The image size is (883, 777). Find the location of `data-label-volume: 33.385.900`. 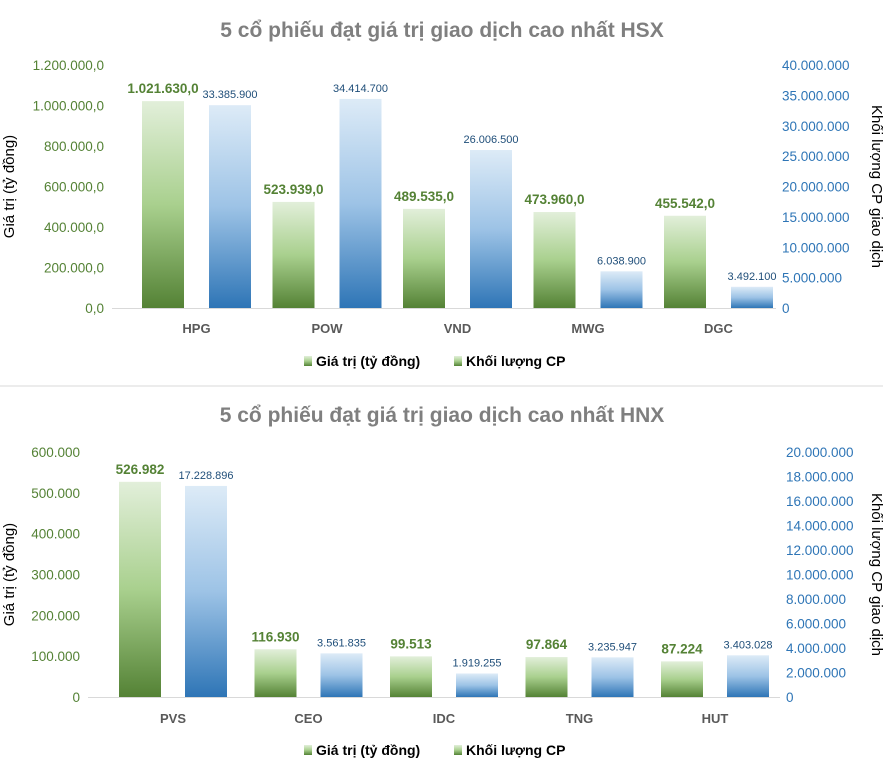

data-label-volume: 33.385.900 is located at coordinates (229, 95).